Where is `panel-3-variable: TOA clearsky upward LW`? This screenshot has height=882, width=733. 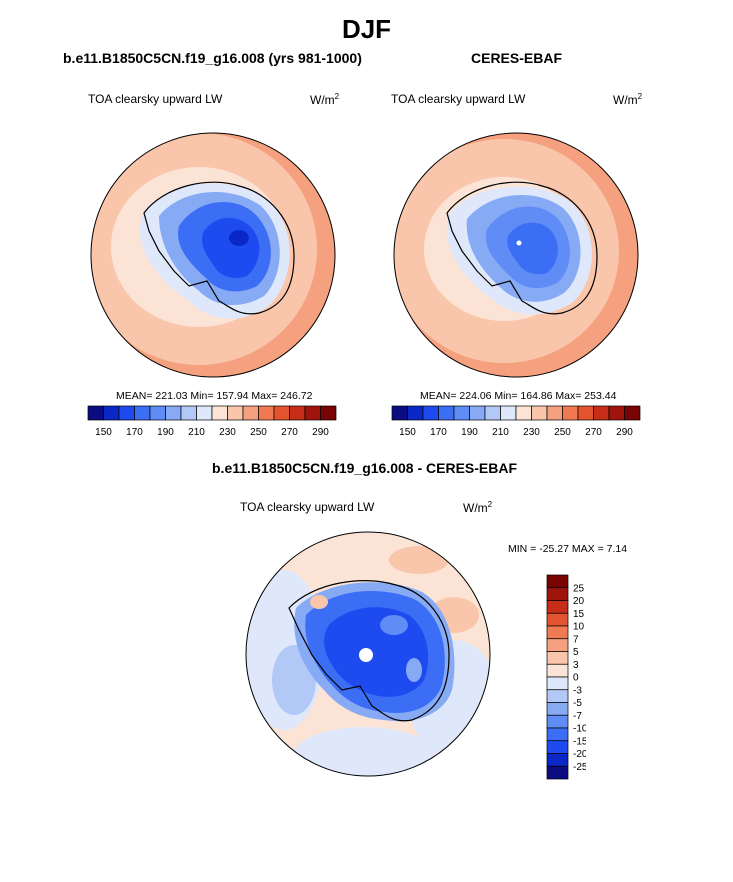 panel-3-variable: TOA clearsky upward LW is located at coordinates (307, 507).